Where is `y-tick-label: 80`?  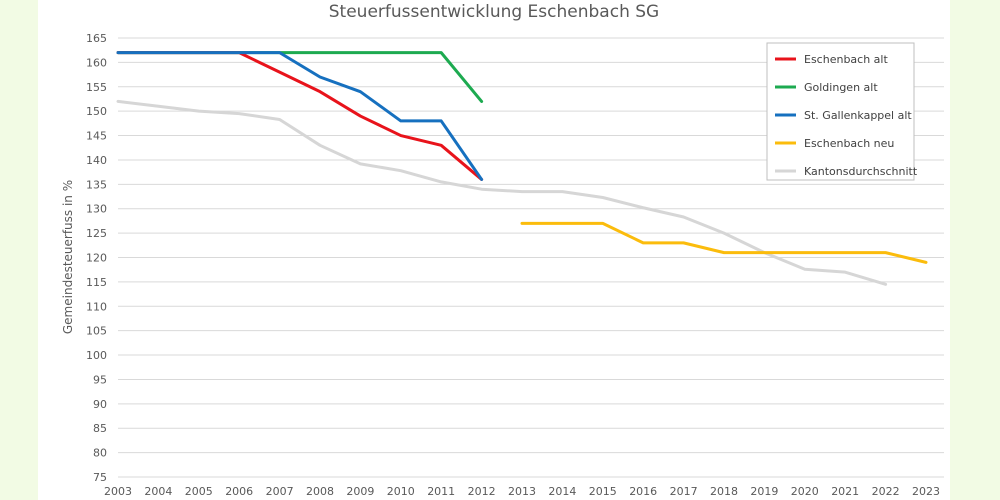
y-tick-label: 80 is located at coordinates (100, 453).